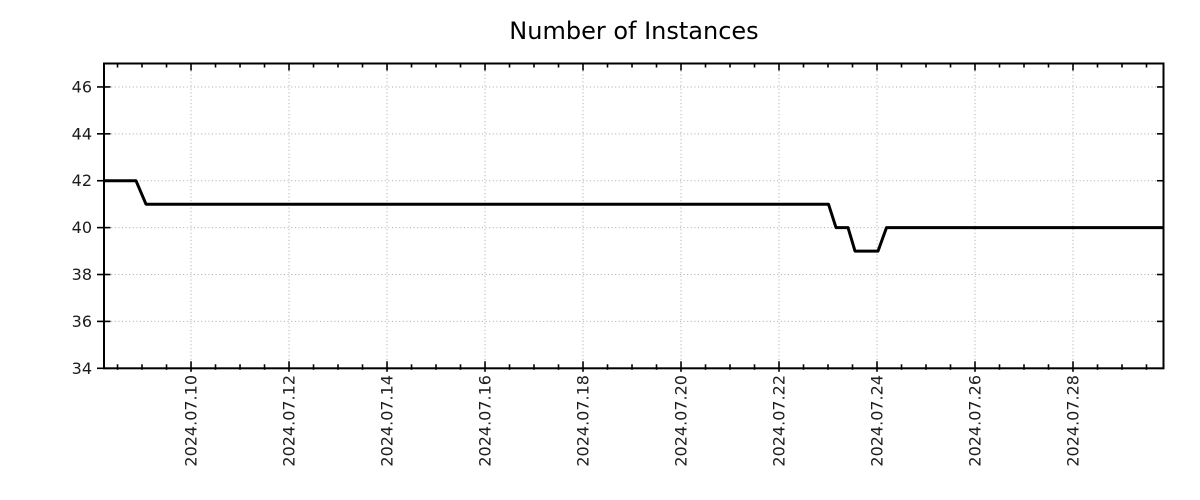 The image size is (1200, 500). I want to click on y-tick-label: 38, so click(82, 274).